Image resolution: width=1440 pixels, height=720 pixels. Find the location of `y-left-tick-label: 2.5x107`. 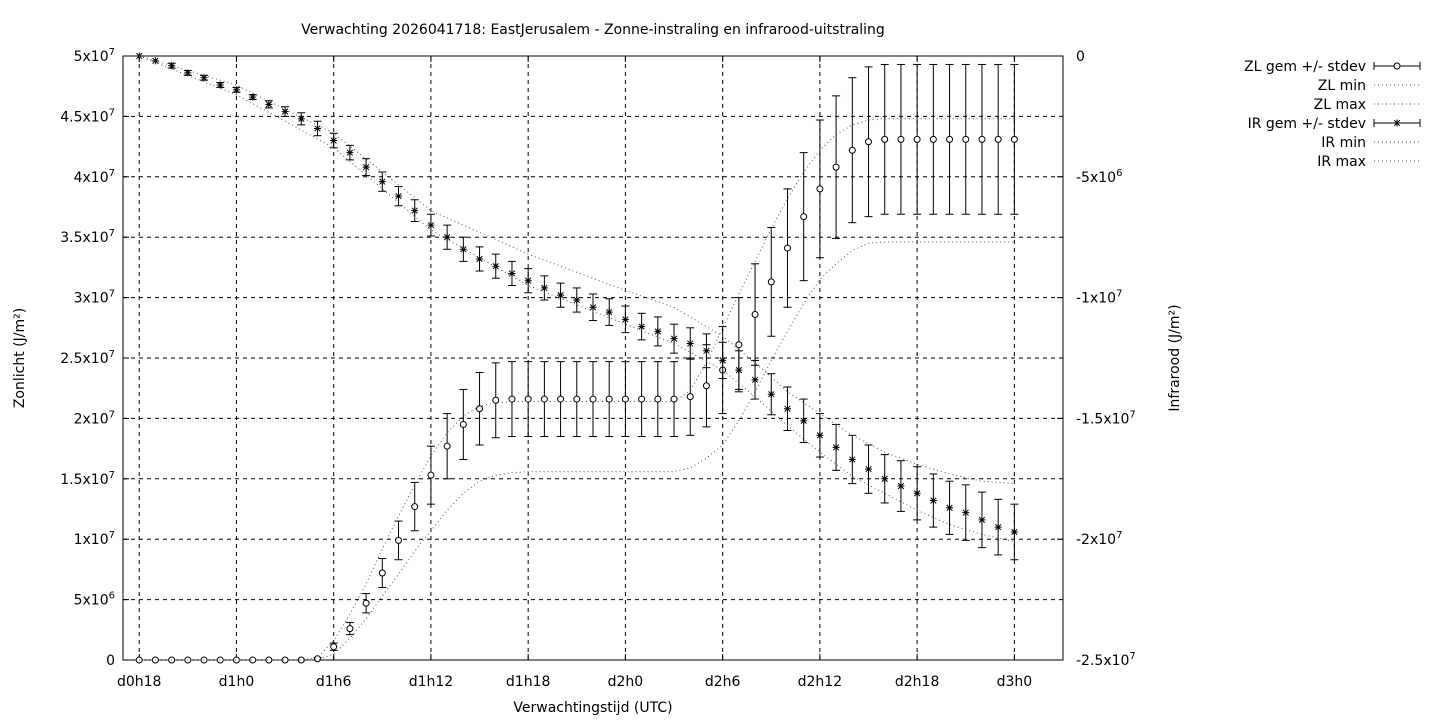

y-left-tick-label: 2.5x107 is located at coordinates (87, 358).